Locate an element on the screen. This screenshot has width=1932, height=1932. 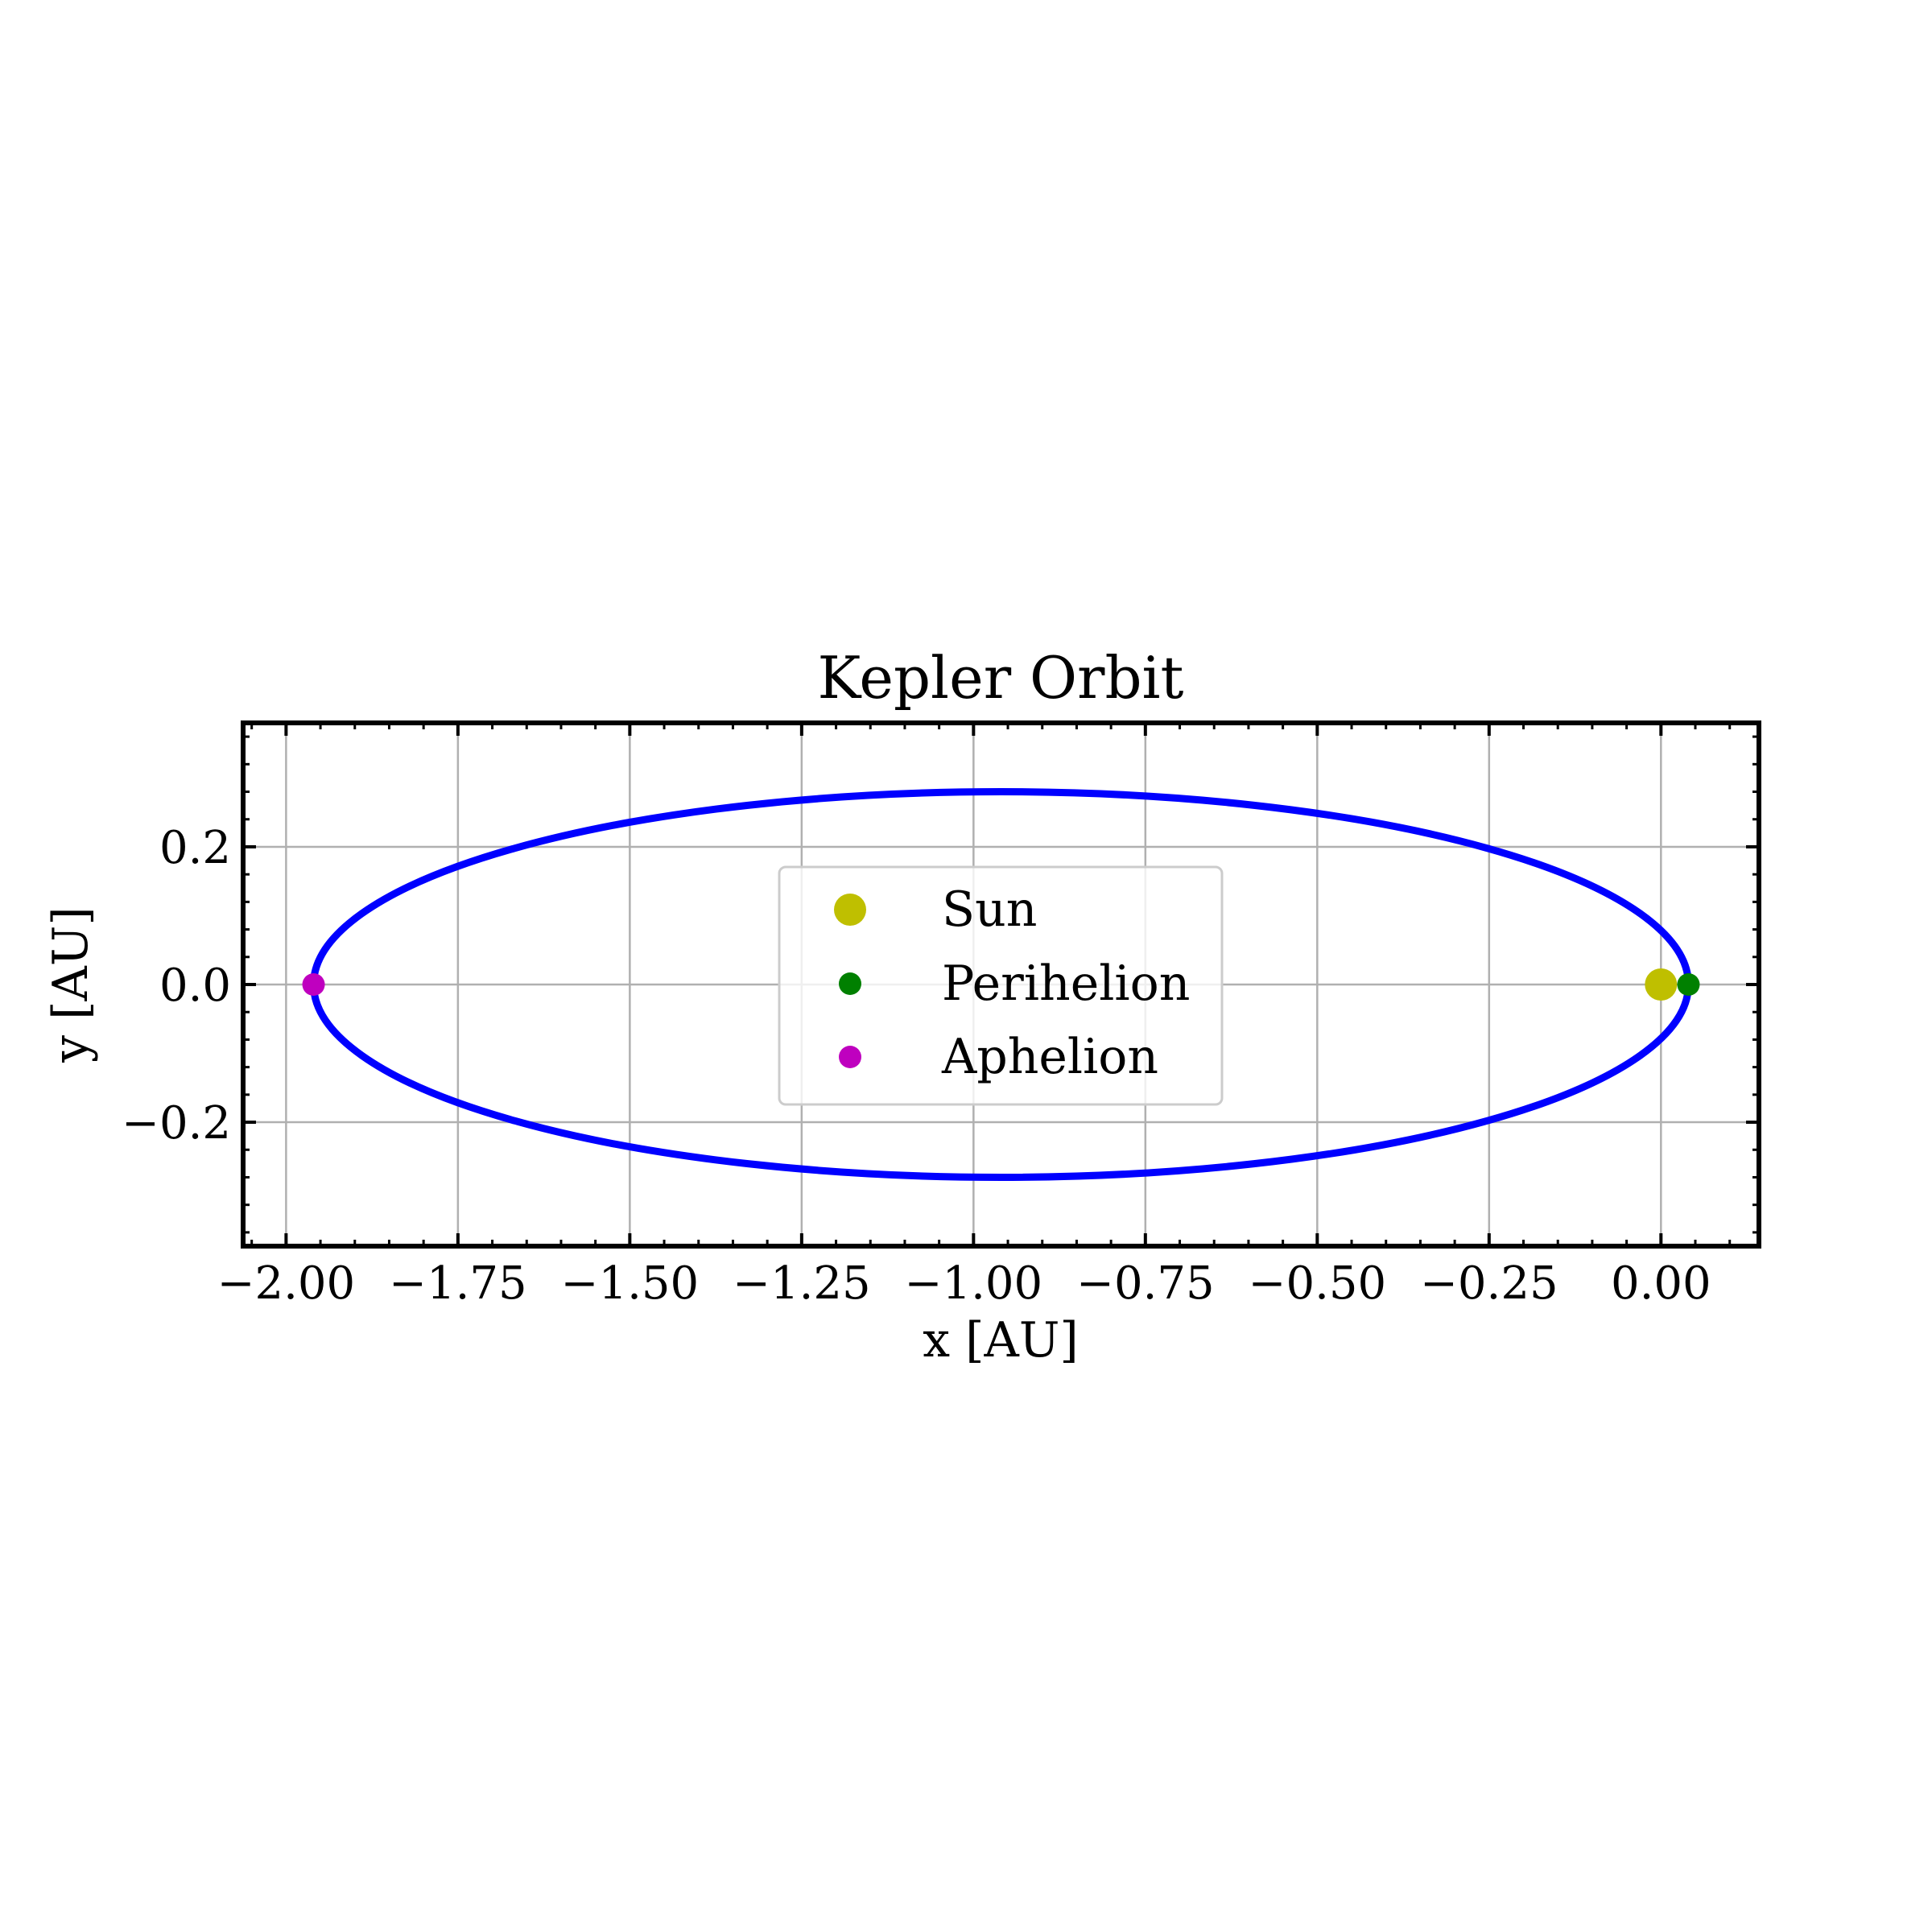
legend-aphelion-label: Aphelion is located at coordinates (1049, 1057).